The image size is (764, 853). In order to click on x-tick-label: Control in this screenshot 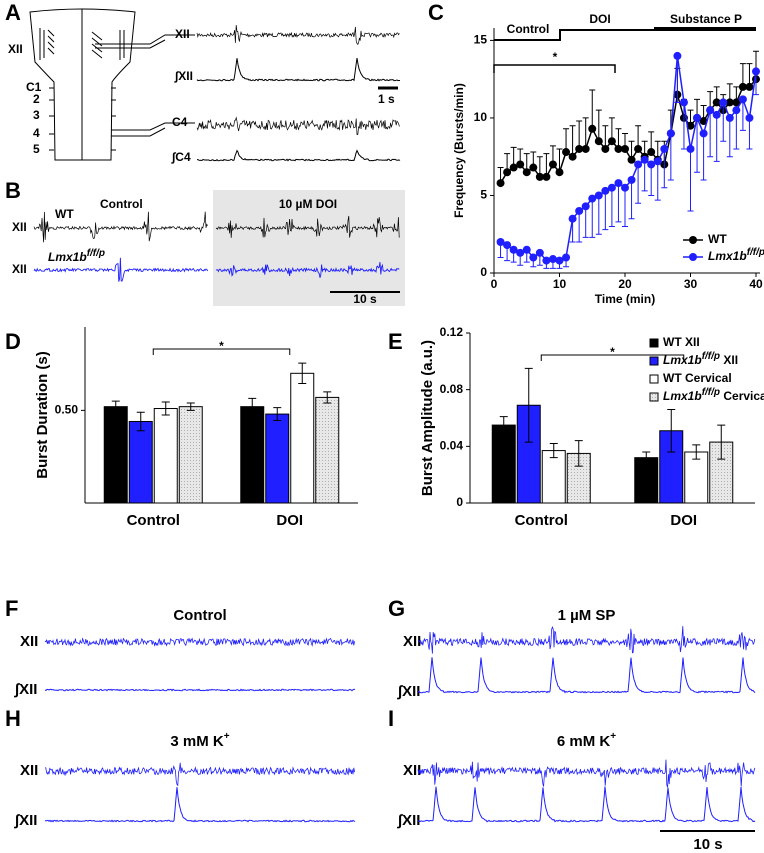, I will do `click(153, 520)`.